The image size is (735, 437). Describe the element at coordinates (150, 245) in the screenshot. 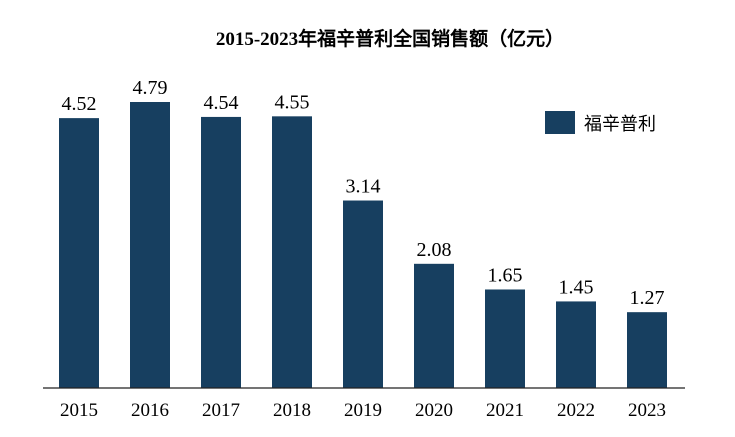

I see `bar-2016` at that location.